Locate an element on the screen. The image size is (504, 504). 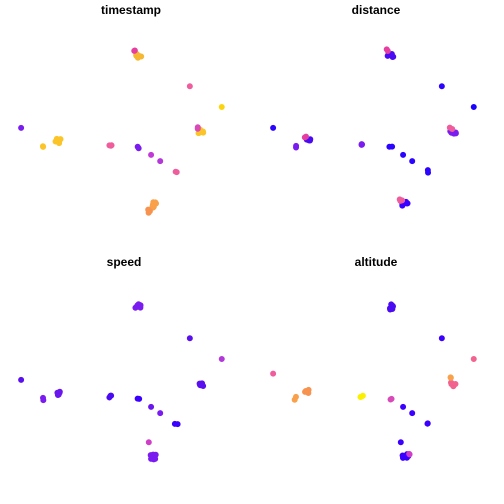
points-speed is located at coordinates (121, 382).